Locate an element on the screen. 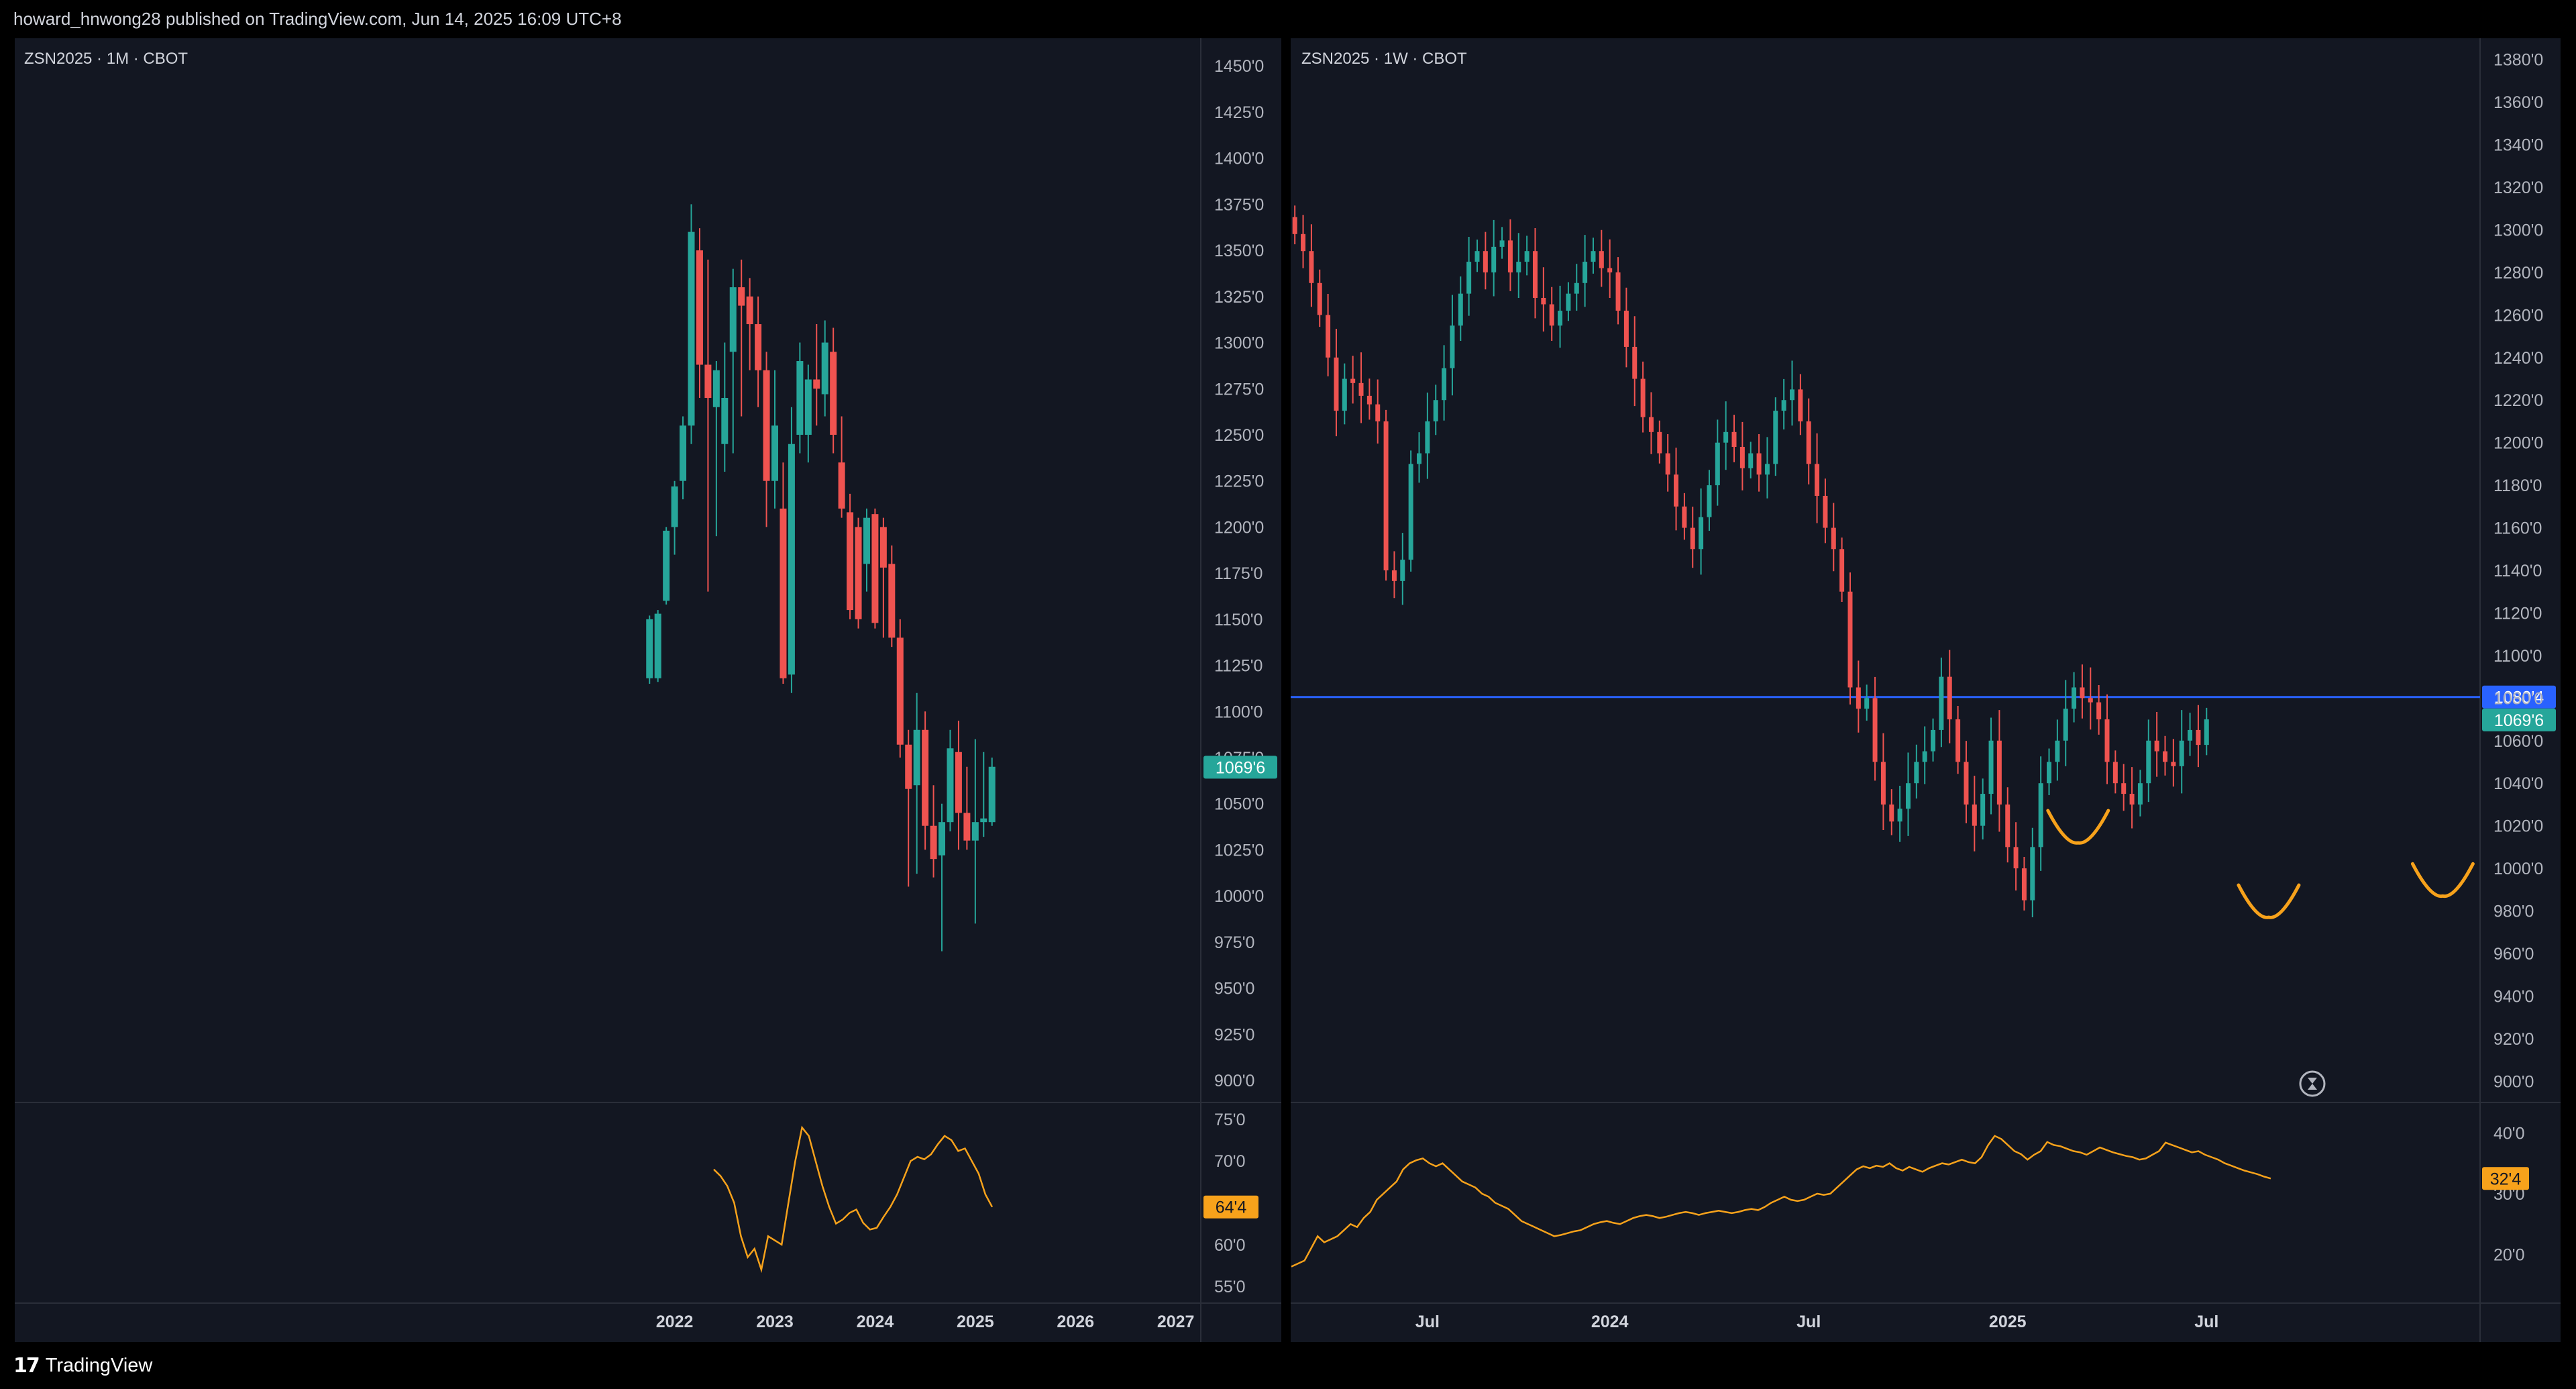  hourglass-icon is located at coordinates (2312, 1084).